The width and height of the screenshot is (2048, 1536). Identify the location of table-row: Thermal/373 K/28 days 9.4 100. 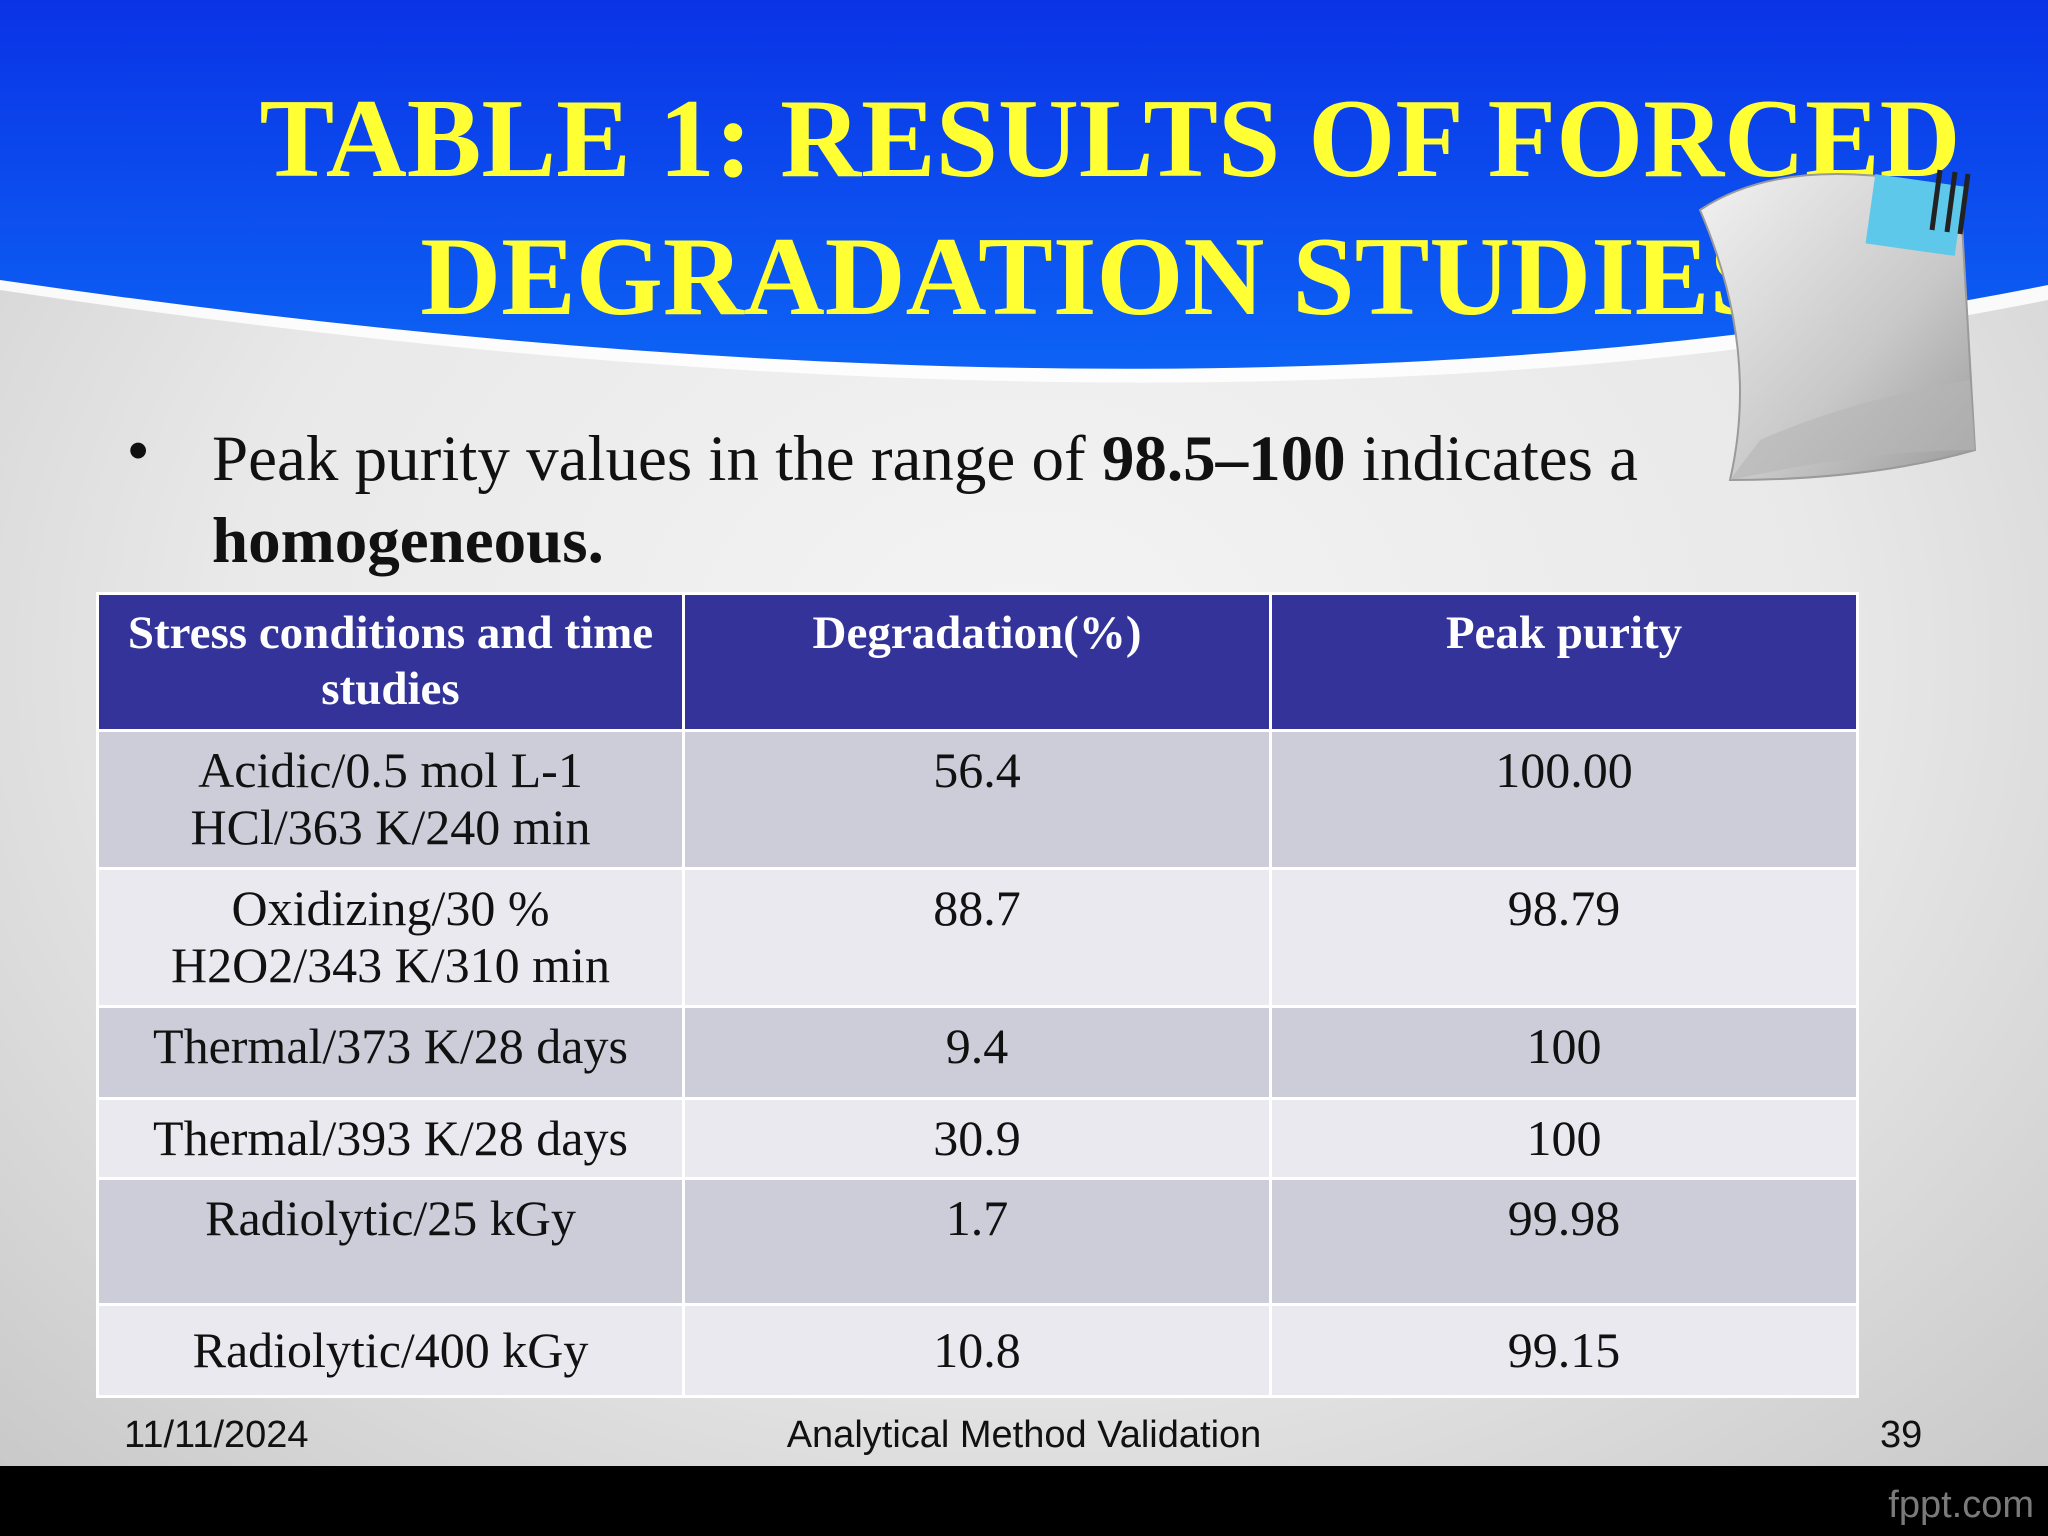
(977, 1052).